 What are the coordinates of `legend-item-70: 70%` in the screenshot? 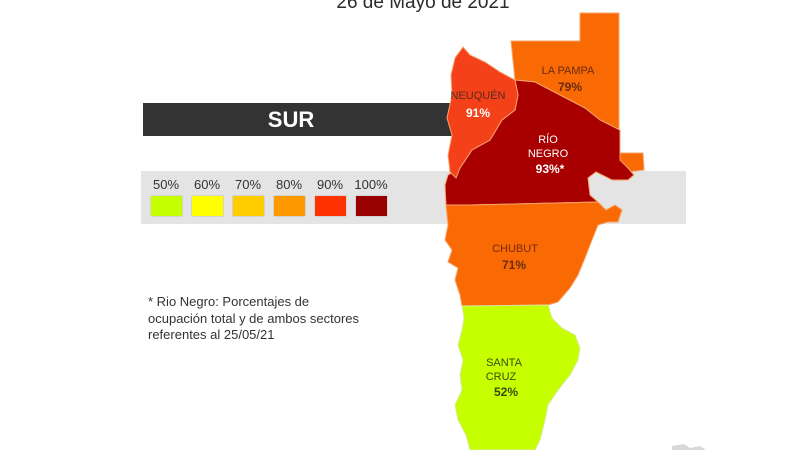 It's located at (248, 196).